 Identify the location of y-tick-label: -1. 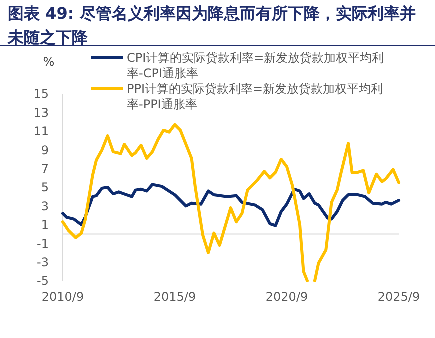
(43, 243).